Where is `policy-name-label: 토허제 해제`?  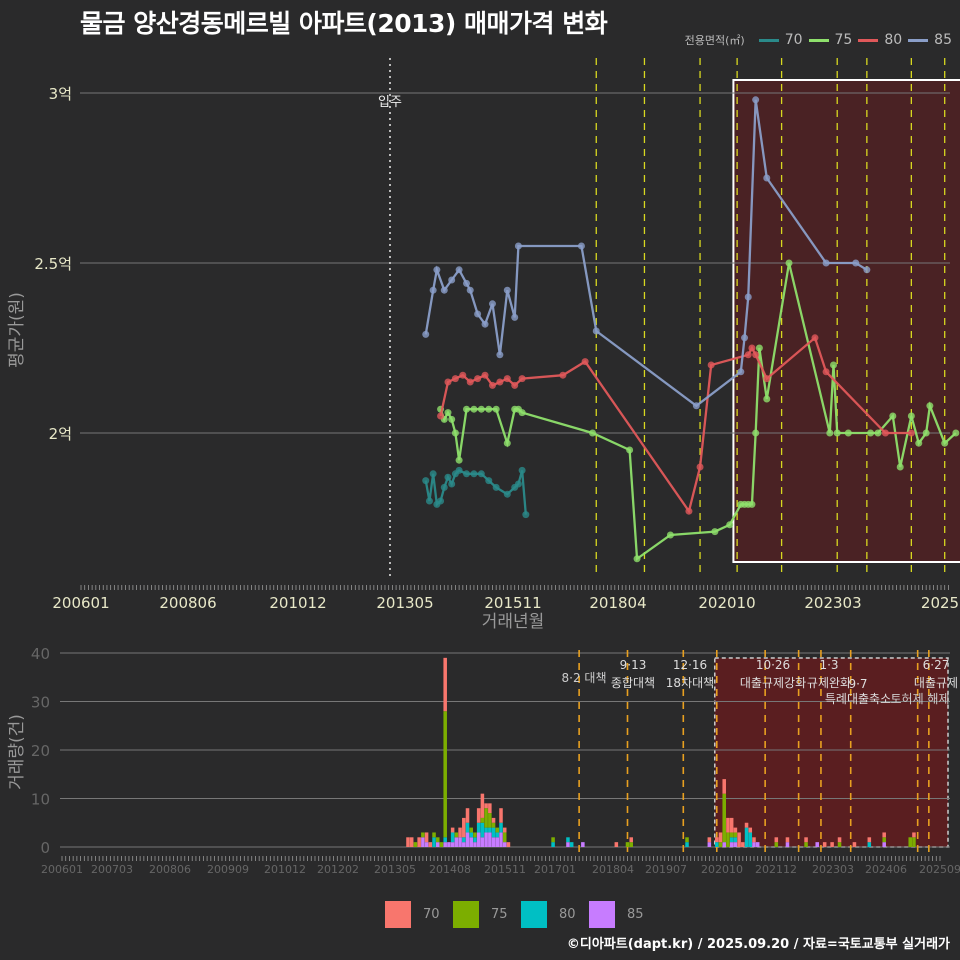 policy-name-label: 토허제 해제 is located at coordinates (919, 699).